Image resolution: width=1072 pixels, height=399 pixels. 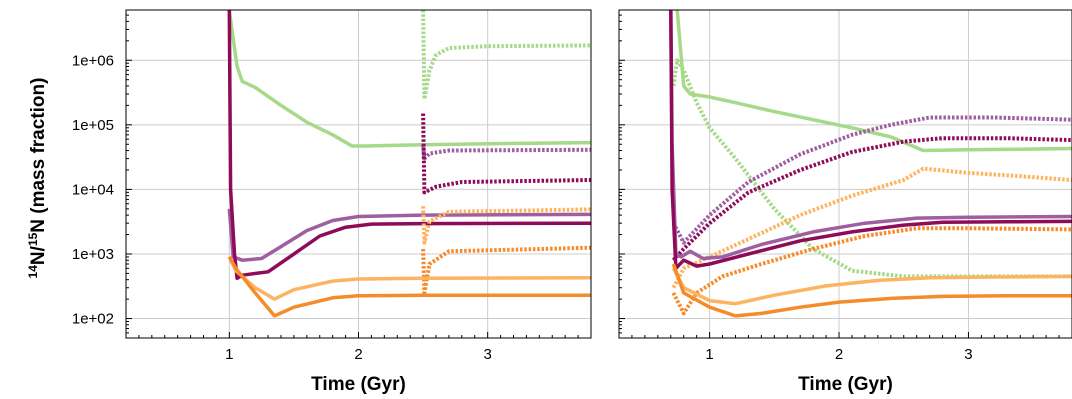 What do you see at coordinates (93, 189) in the screenshot?
I see `y-tick-label: 1e+04` at bounding box center [93, 189].